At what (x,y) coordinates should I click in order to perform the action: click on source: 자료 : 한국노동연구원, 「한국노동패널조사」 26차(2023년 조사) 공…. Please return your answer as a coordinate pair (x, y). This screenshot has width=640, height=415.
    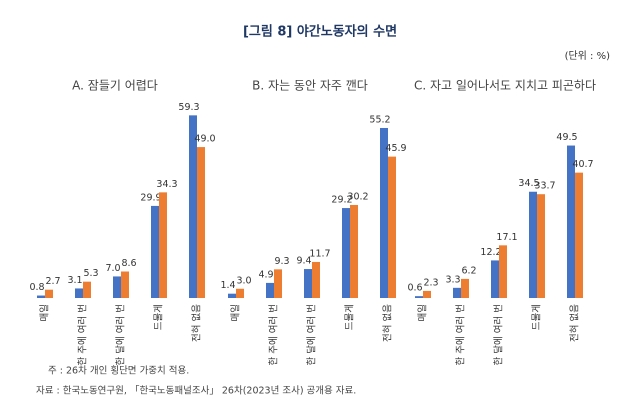
    Looking at the image, I should click on (196, 391).